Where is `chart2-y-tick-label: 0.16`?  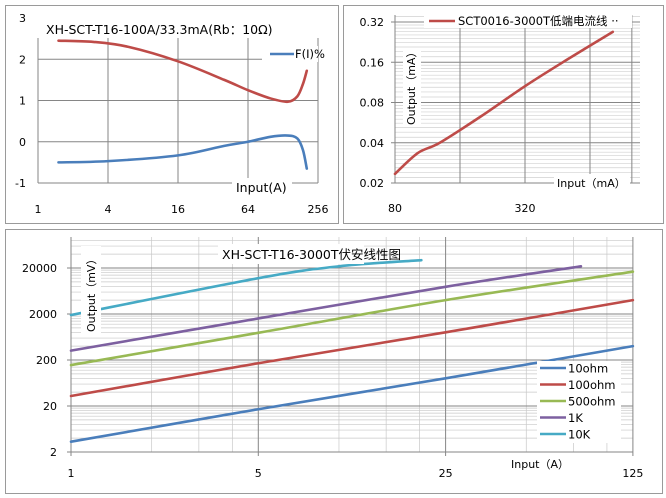 chart2-y-tick-label: 0.16 is located at coordinates (372, 62).